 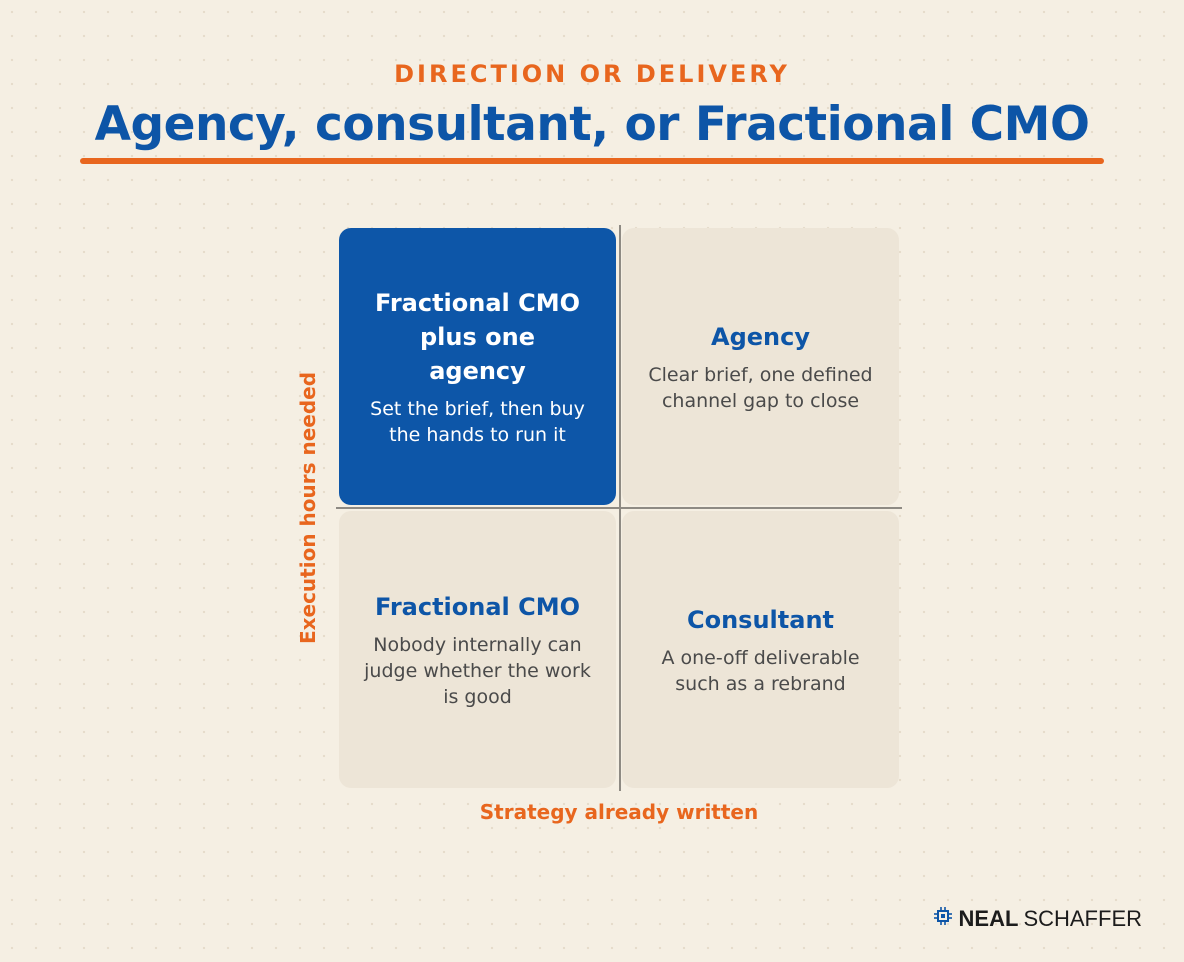 What do you see at coordinates (477, 336) in the screenshot?
I see `quadrant-title: Fractional CMO plus one agency` at bounding box center [477, 336].